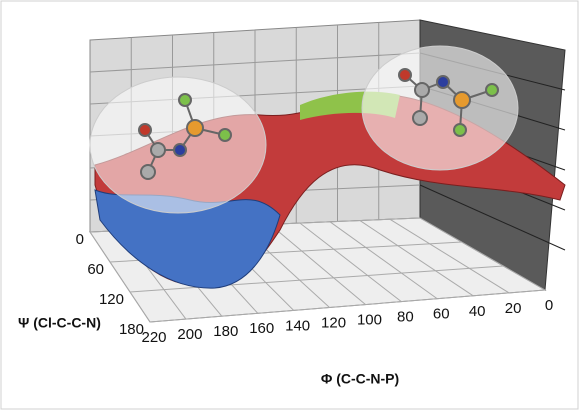  Describe the element at coordinates (333, 322) in the screenshot. I see `x-tick-label: 120` at that location.